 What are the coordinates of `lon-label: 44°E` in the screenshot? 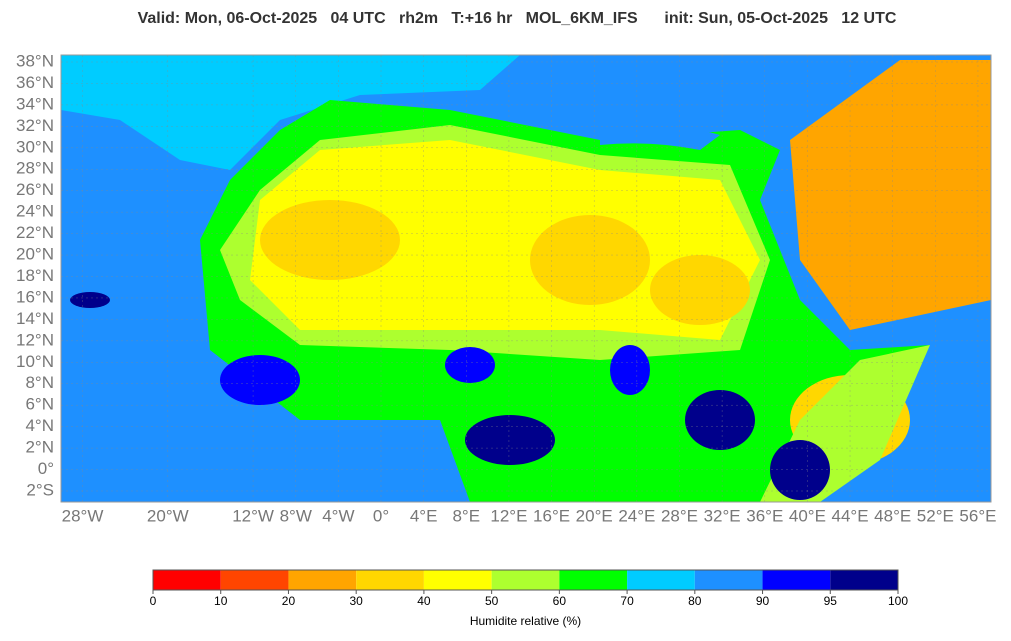 It's located at (850, 515).